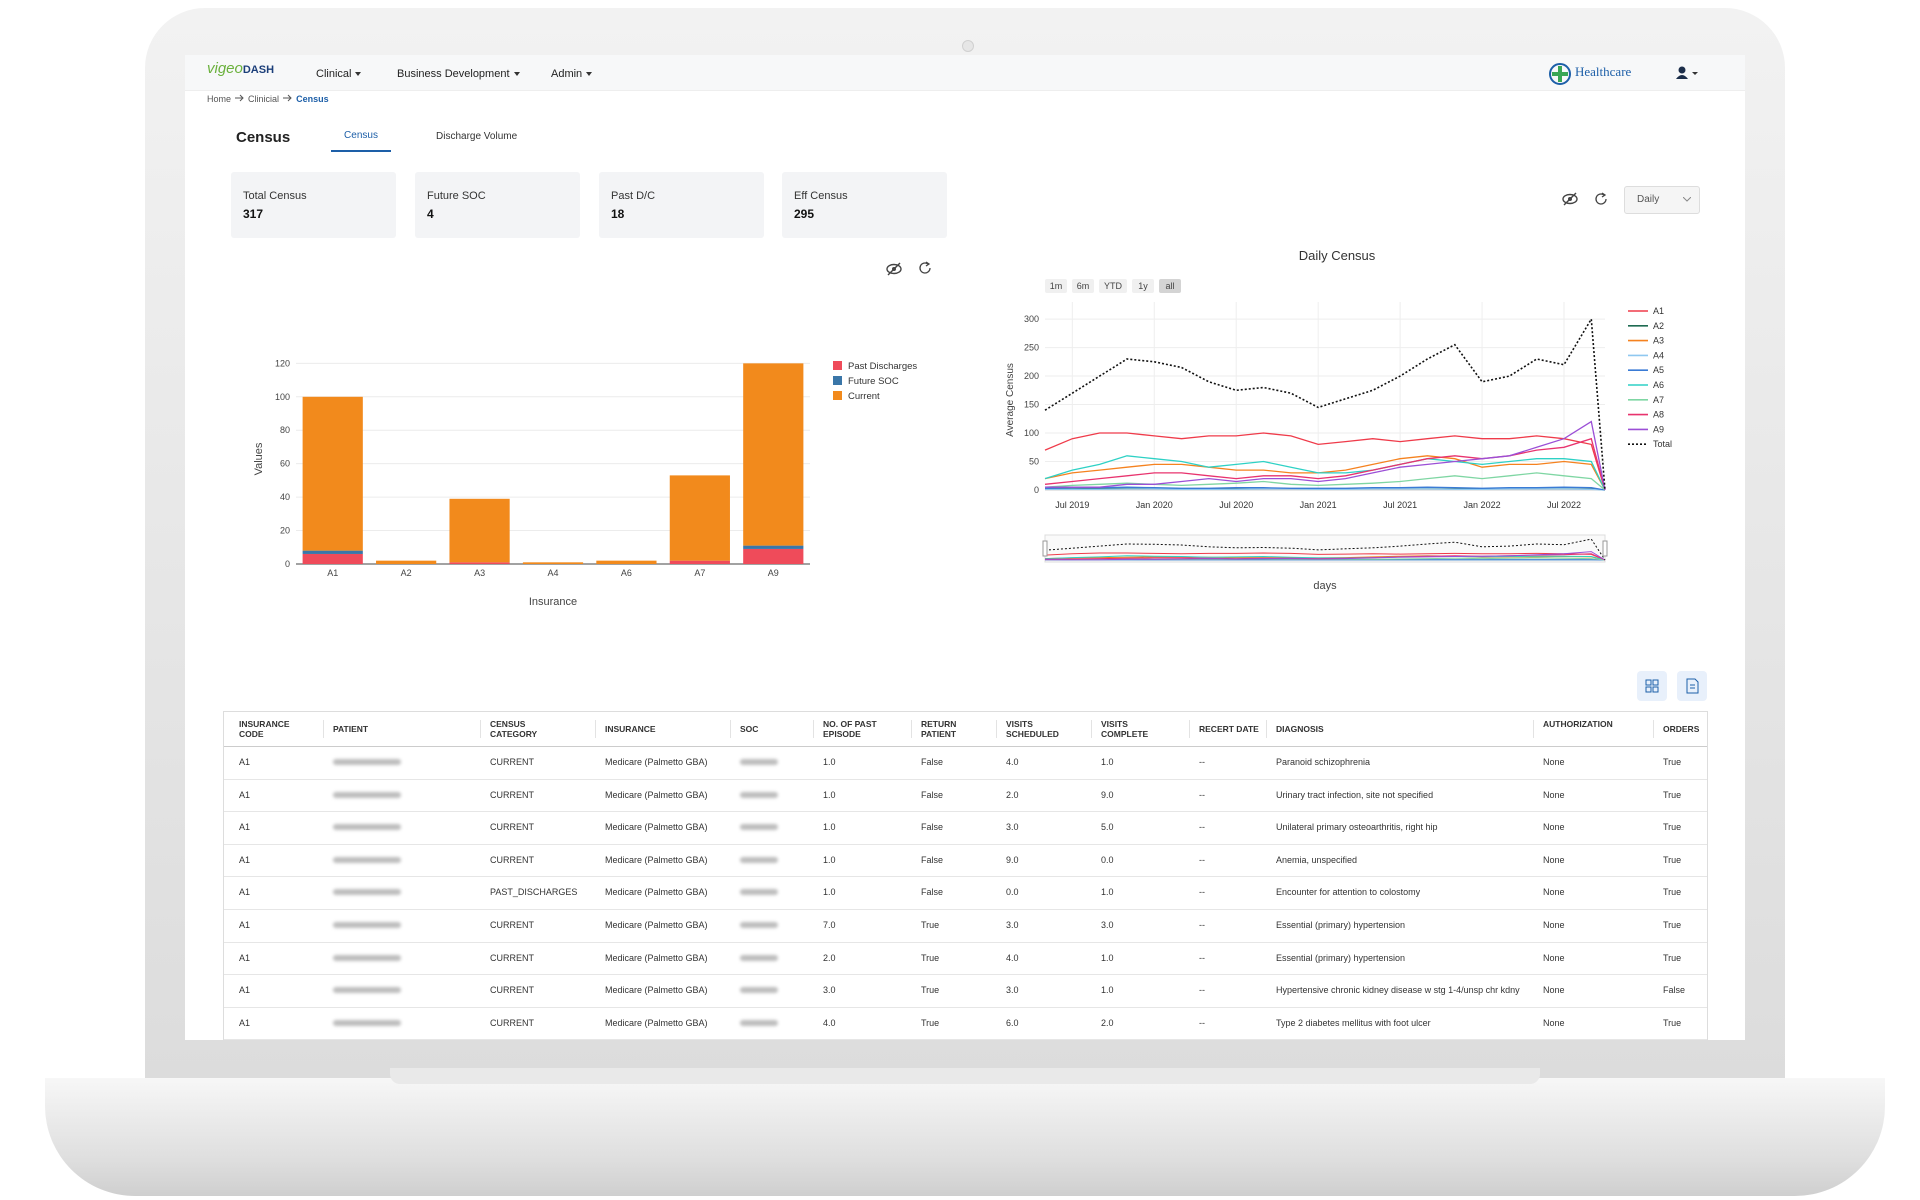 The height and width of the screenshot is (1200, 1920). Describe the element at coordinates (965, 73) in the screenshot. I see `nav-bar` at that location.